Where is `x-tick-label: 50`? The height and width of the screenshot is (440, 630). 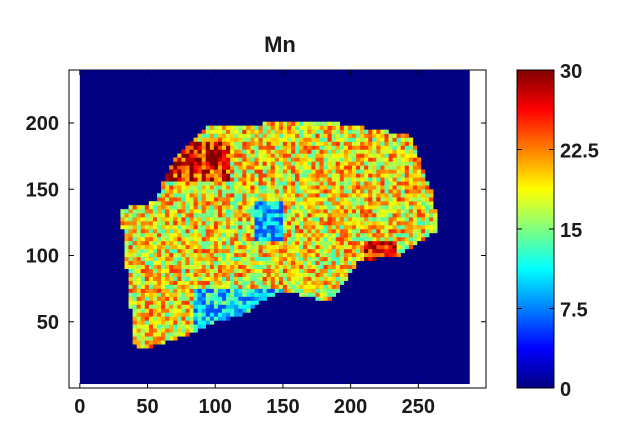 x-tick-label: 50 is located at coordinates (147, 407).